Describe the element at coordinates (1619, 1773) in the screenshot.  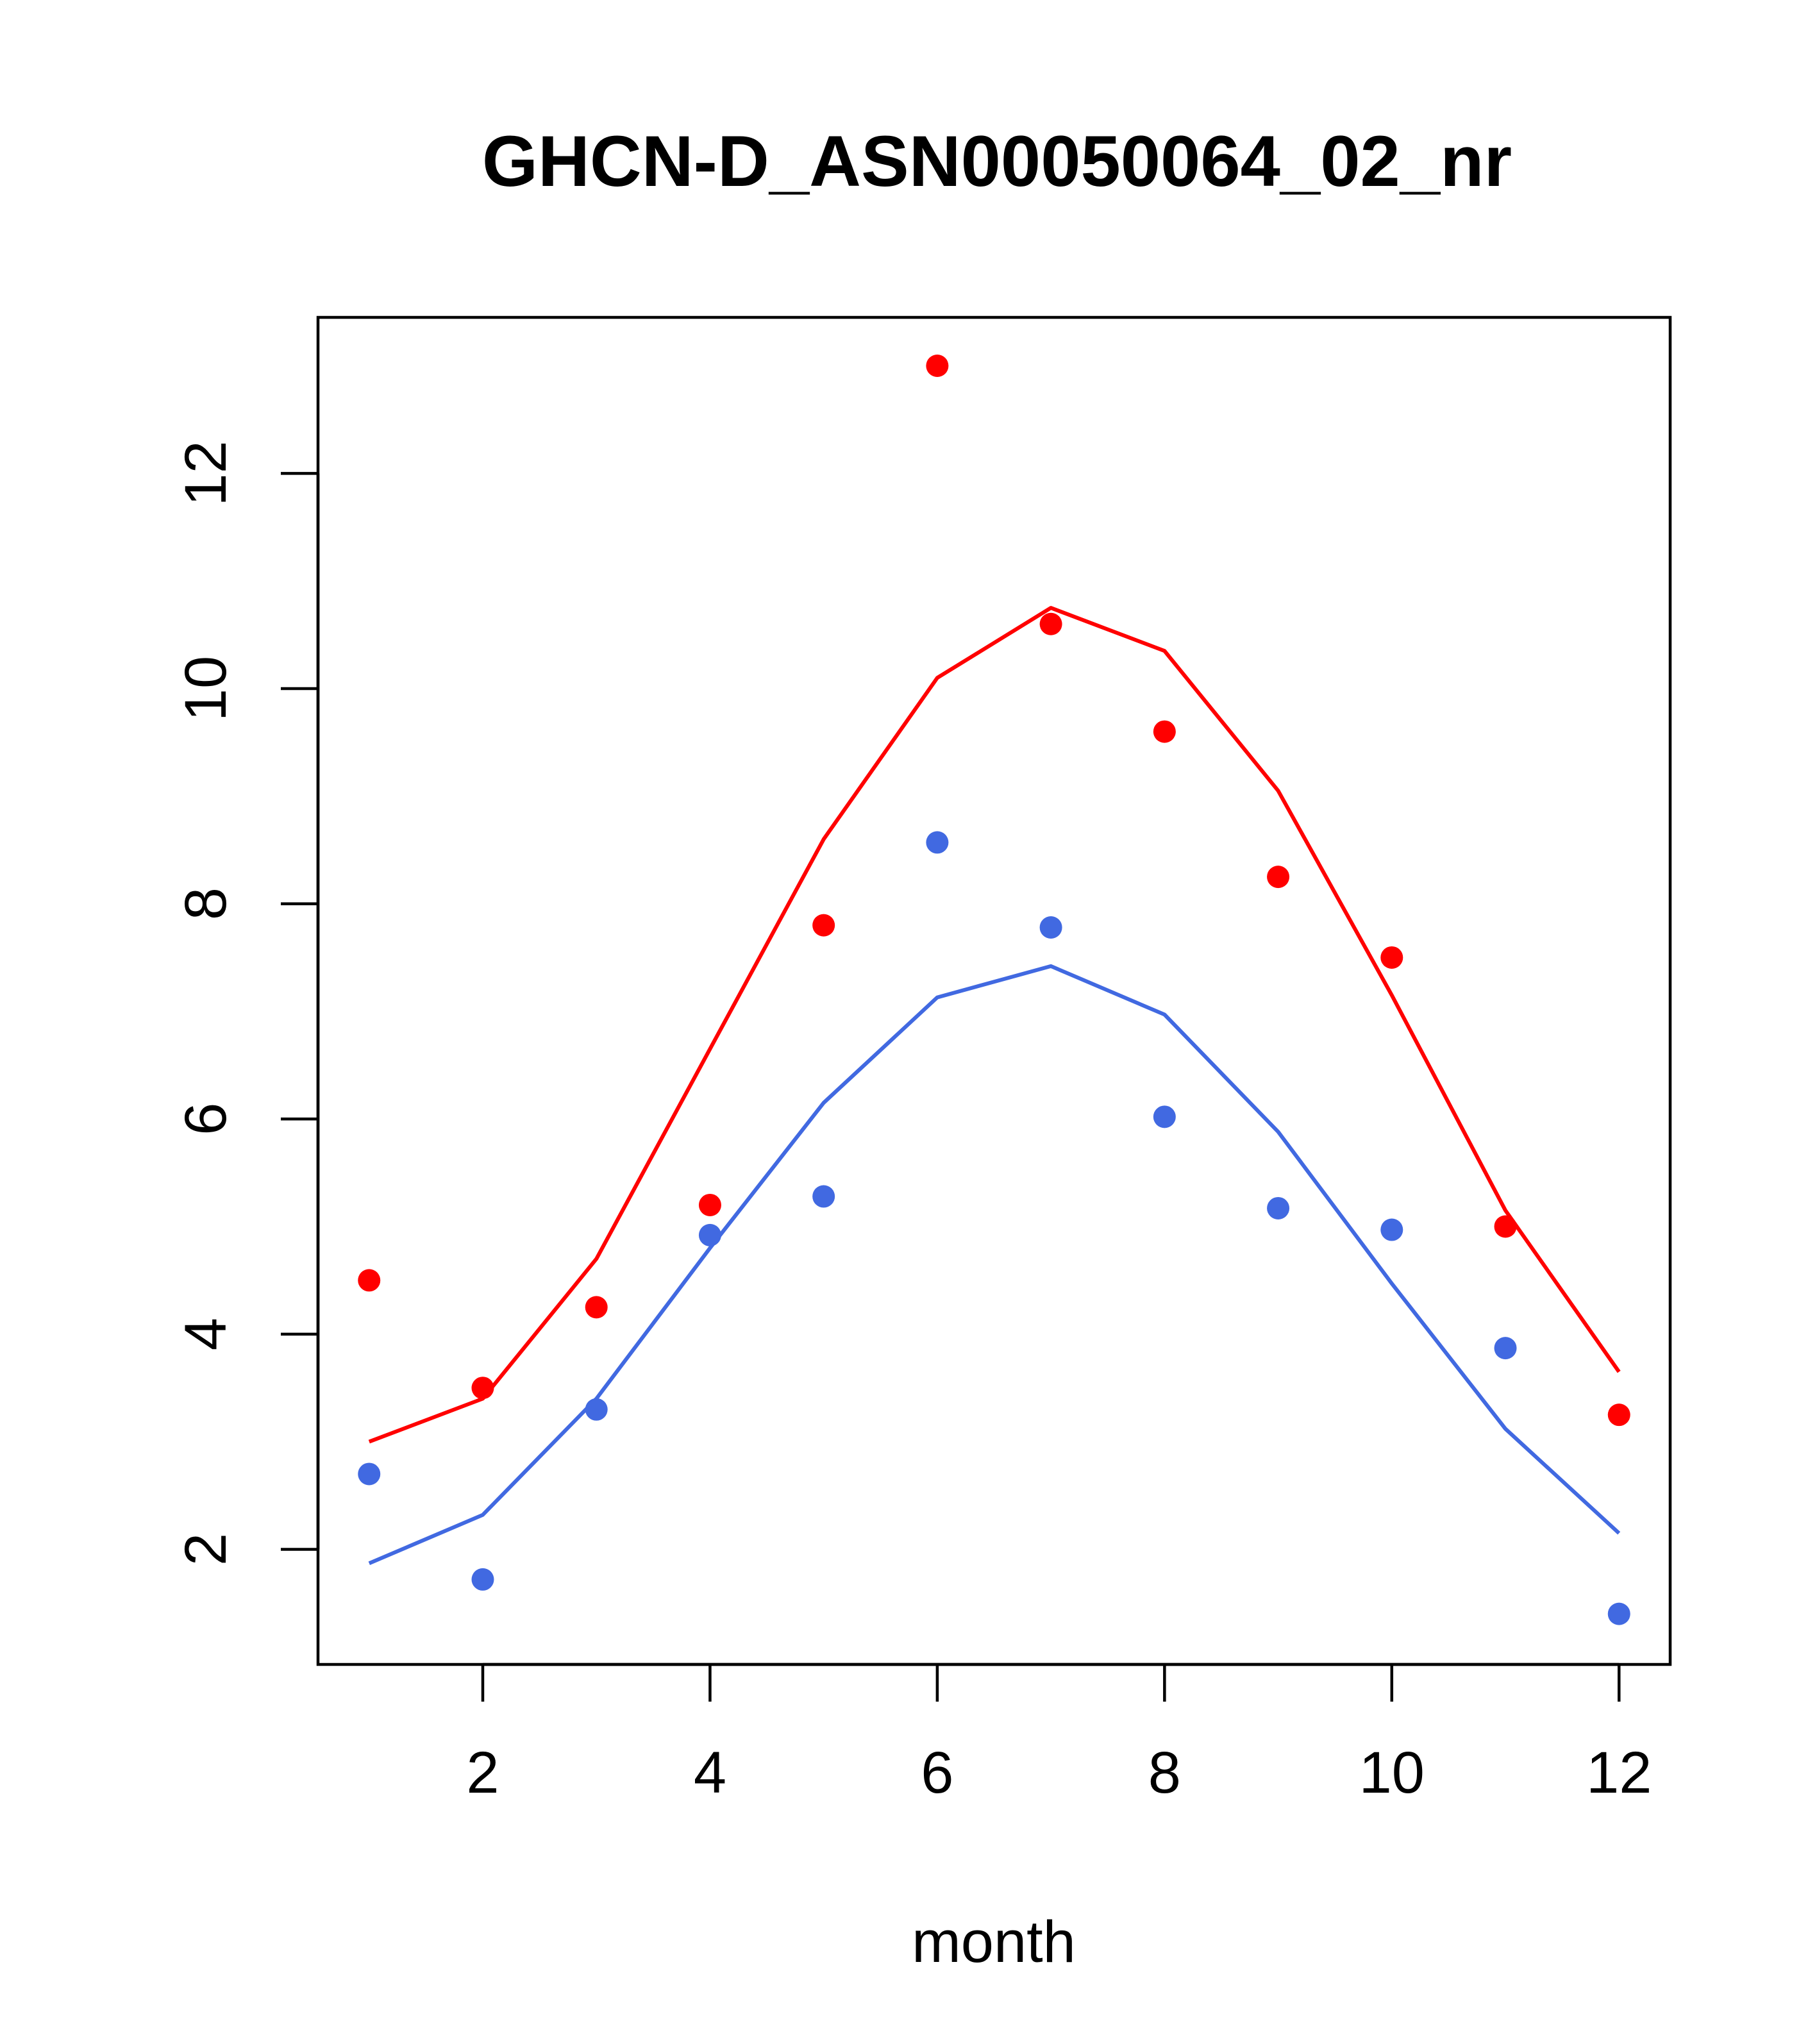
I see `x-tick-label: 12` at that location.